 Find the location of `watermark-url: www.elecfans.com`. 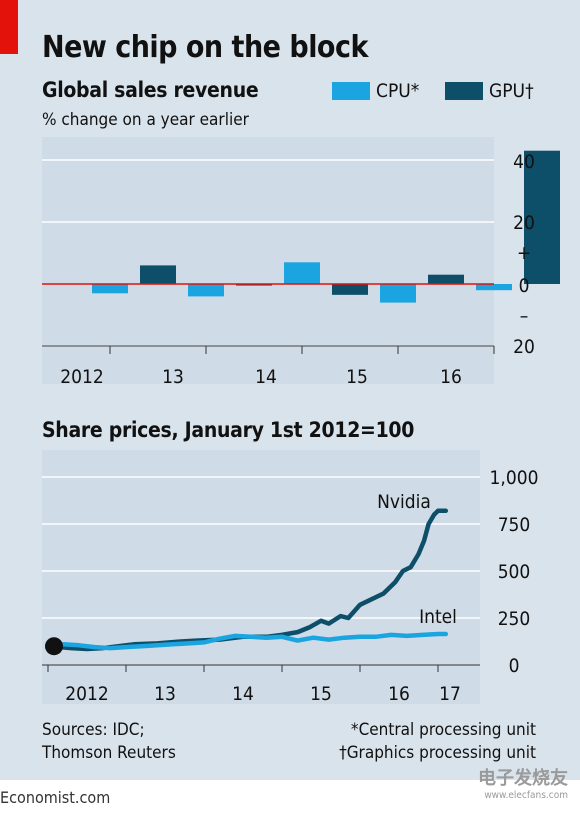

watermark-url: www.elecfans.com is located at coordinates (526, 795).